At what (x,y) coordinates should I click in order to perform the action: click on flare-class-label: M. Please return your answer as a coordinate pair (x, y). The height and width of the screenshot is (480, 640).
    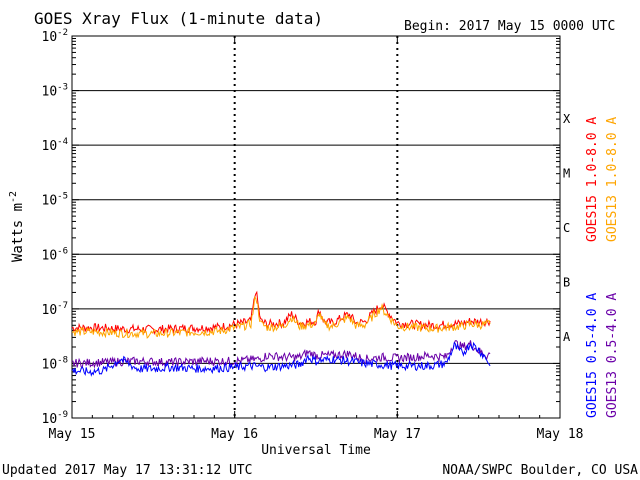
    Looking at the image, I should click on (566, 173).